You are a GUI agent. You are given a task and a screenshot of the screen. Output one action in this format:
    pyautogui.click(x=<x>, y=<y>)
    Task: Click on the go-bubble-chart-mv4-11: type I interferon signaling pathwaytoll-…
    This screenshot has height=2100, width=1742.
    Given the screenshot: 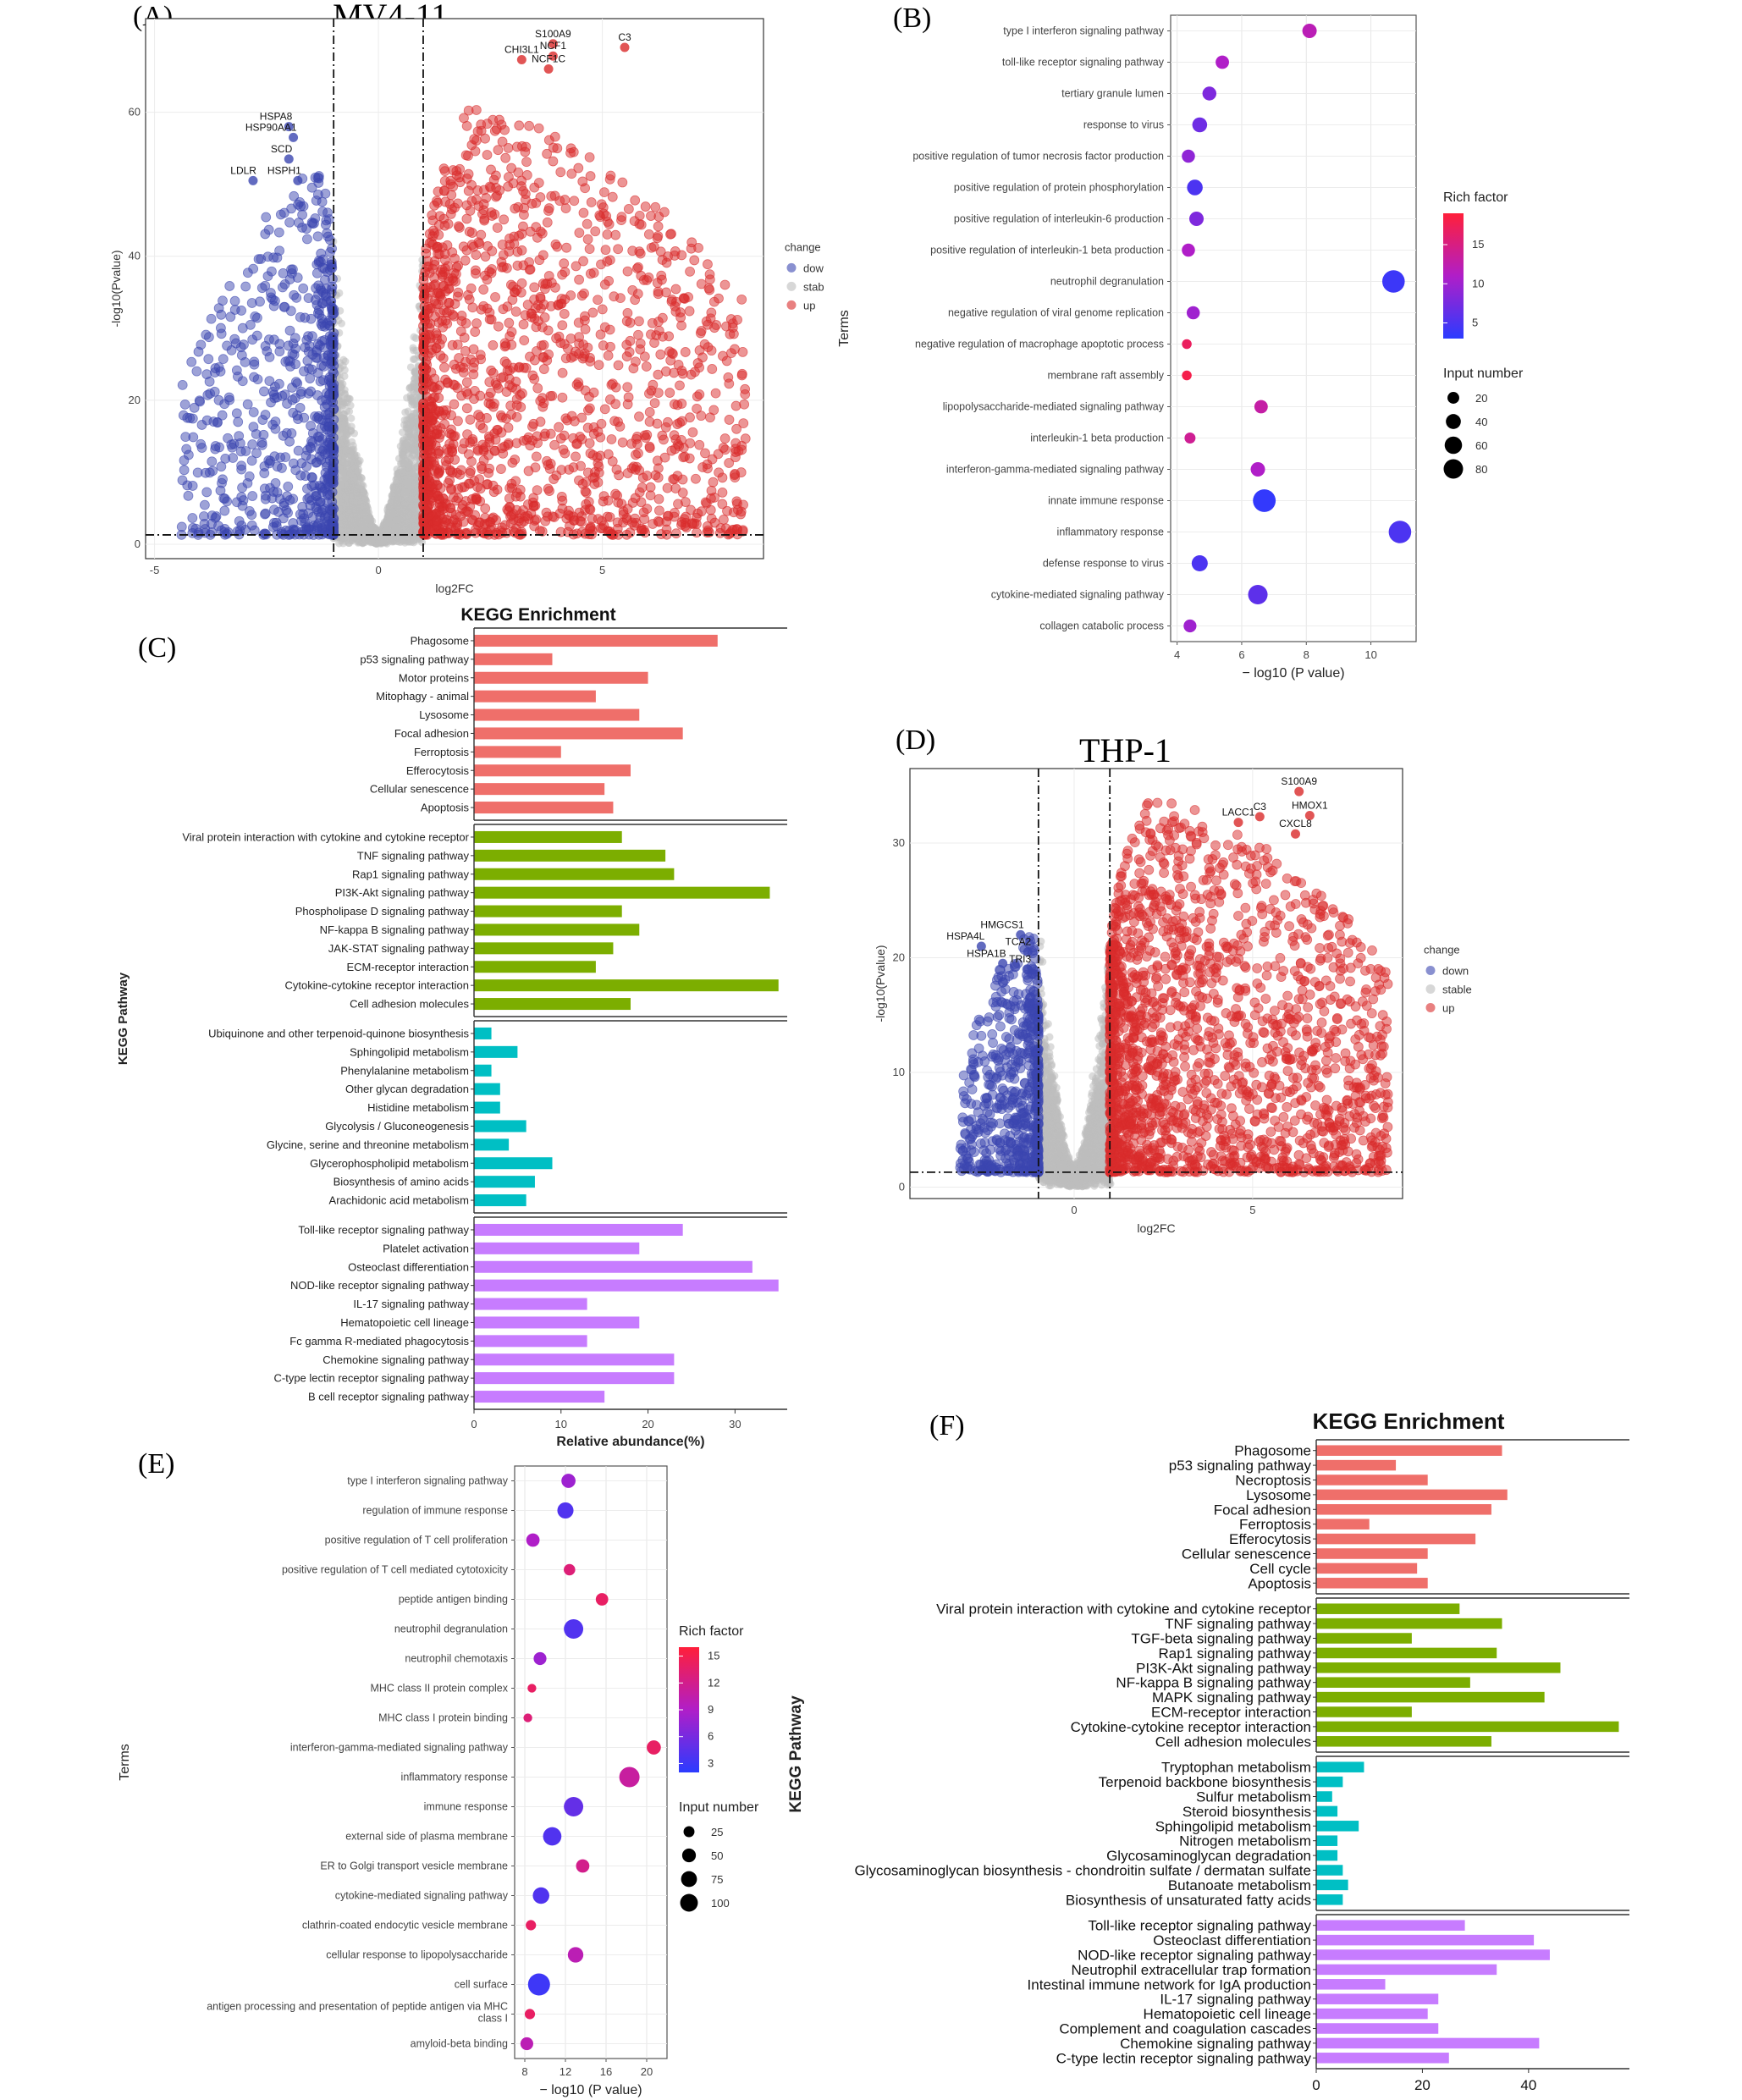 What is the action you would take?
    pyautogui.click(x=1180, y=347)
    